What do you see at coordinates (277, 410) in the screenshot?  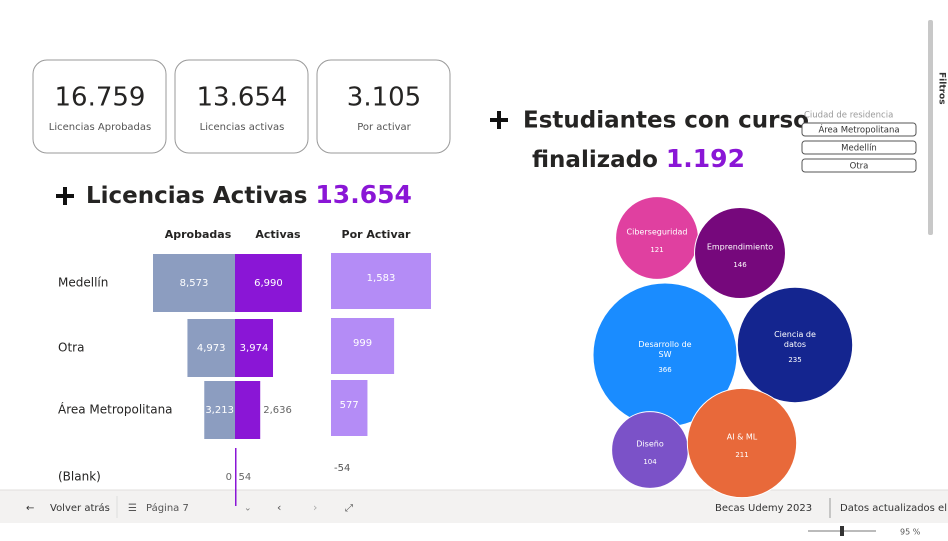 I see `data-label: 2,636` at bounding box center [277, 410].